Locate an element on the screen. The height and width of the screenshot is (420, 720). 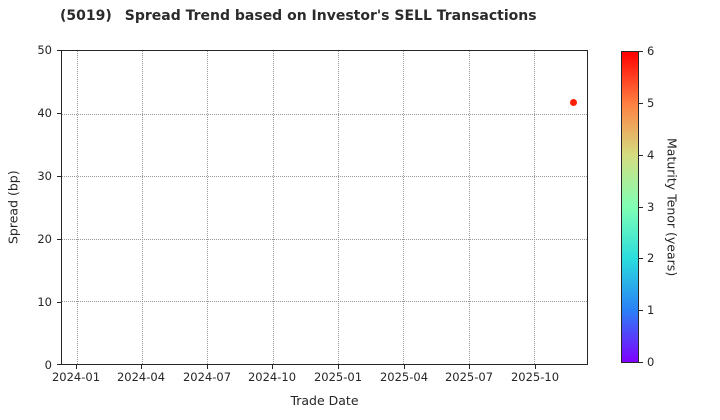
y-axis-label: Spread (bp) is located at coordinates (13, 207).